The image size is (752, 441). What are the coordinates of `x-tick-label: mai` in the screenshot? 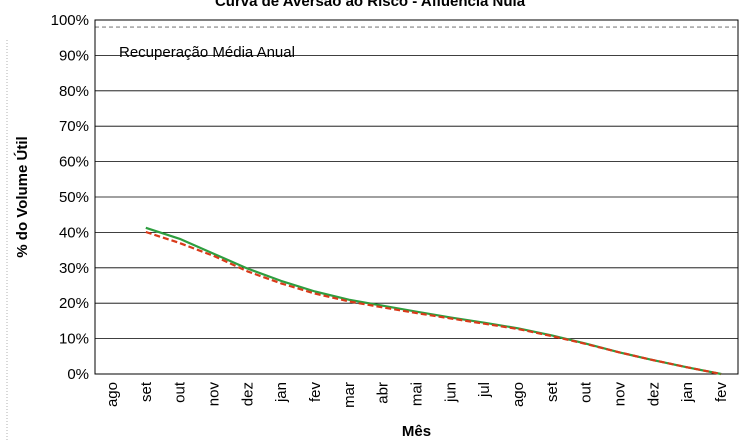 It's located at (417, 394).